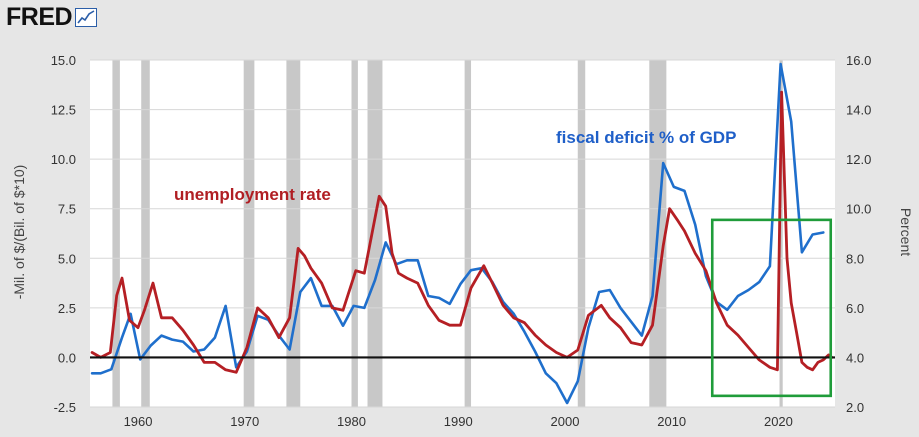 The width and height of the screenshot is (919, 437). I want to click on right-tick-label-0: 2.0, so click(855, 407).